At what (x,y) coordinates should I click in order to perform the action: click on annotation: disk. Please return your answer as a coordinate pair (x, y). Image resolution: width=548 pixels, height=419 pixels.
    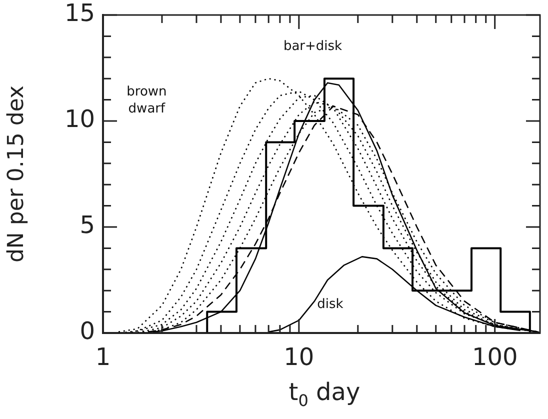
    Looking at the image, I should click on (330, 304).